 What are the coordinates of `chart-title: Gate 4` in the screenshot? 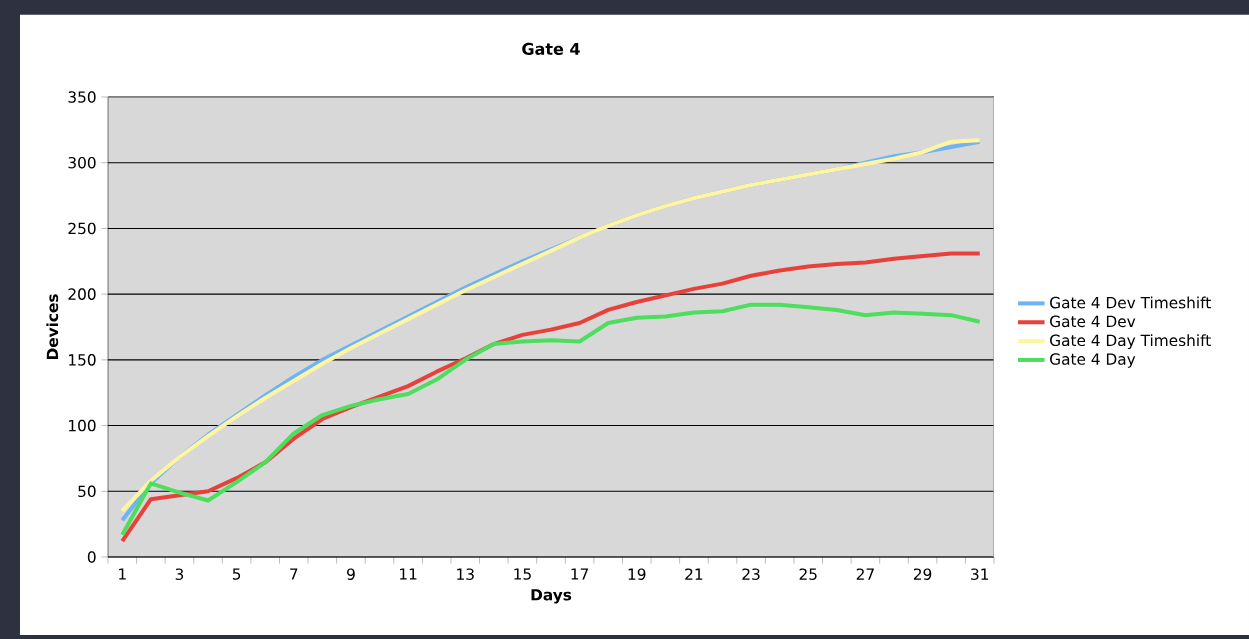 It's located at (551, 48).